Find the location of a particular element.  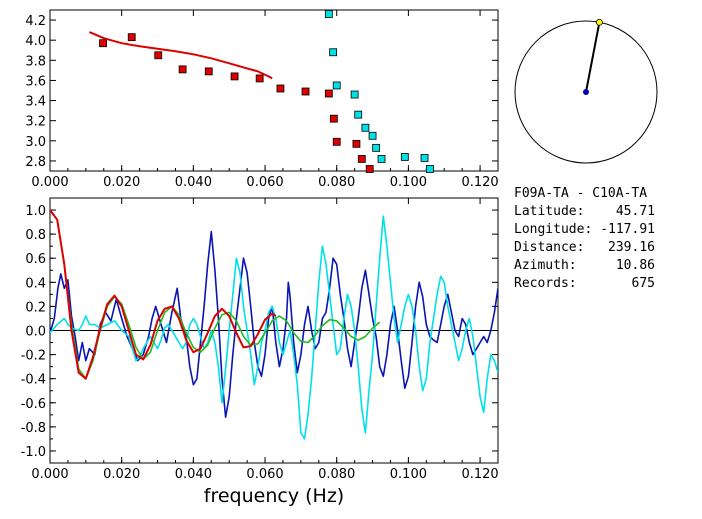

coherency-y-tick-label: 0.2 is located at coordinates (35, 307).